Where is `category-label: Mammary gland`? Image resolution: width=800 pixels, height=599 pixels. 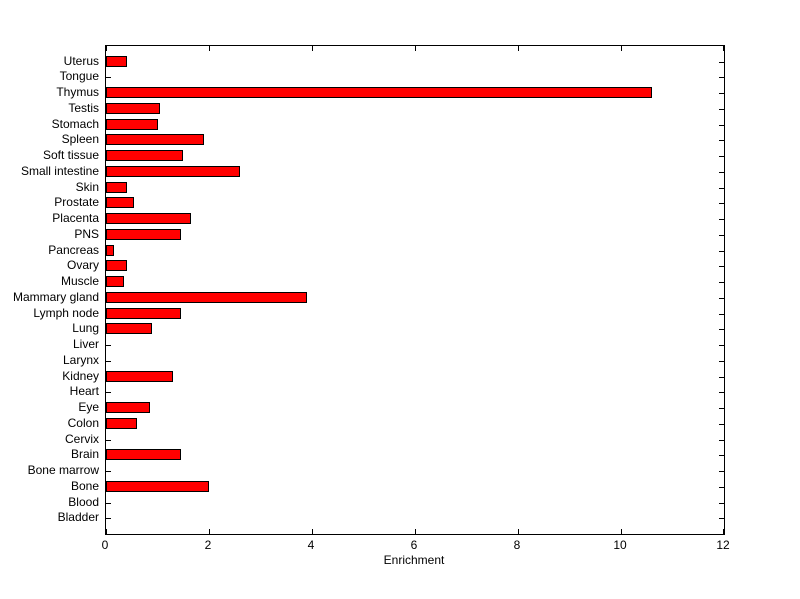 category-label: Mammary gland is located at coordinates (55, 297).